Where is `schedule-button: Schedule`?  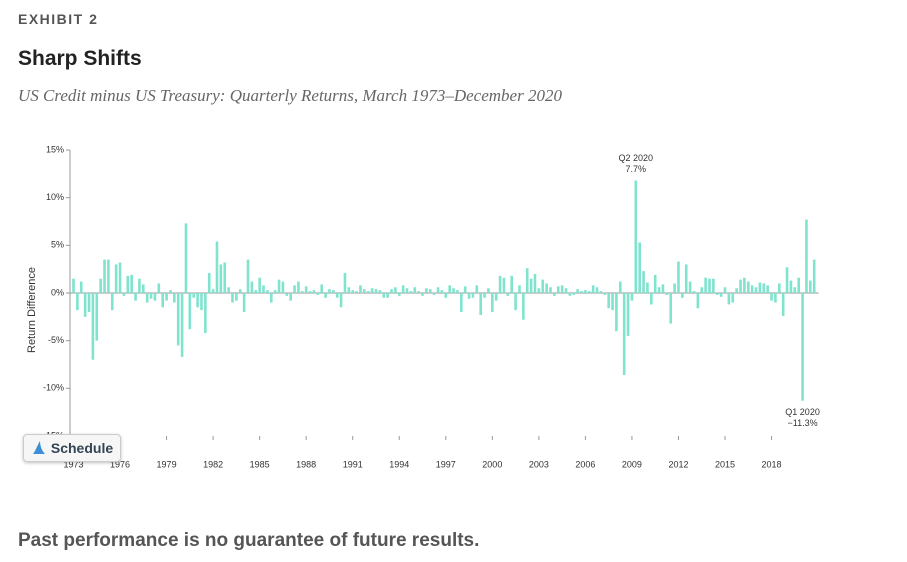
schedule-button: Schedule is located at coordinates (72, 448).